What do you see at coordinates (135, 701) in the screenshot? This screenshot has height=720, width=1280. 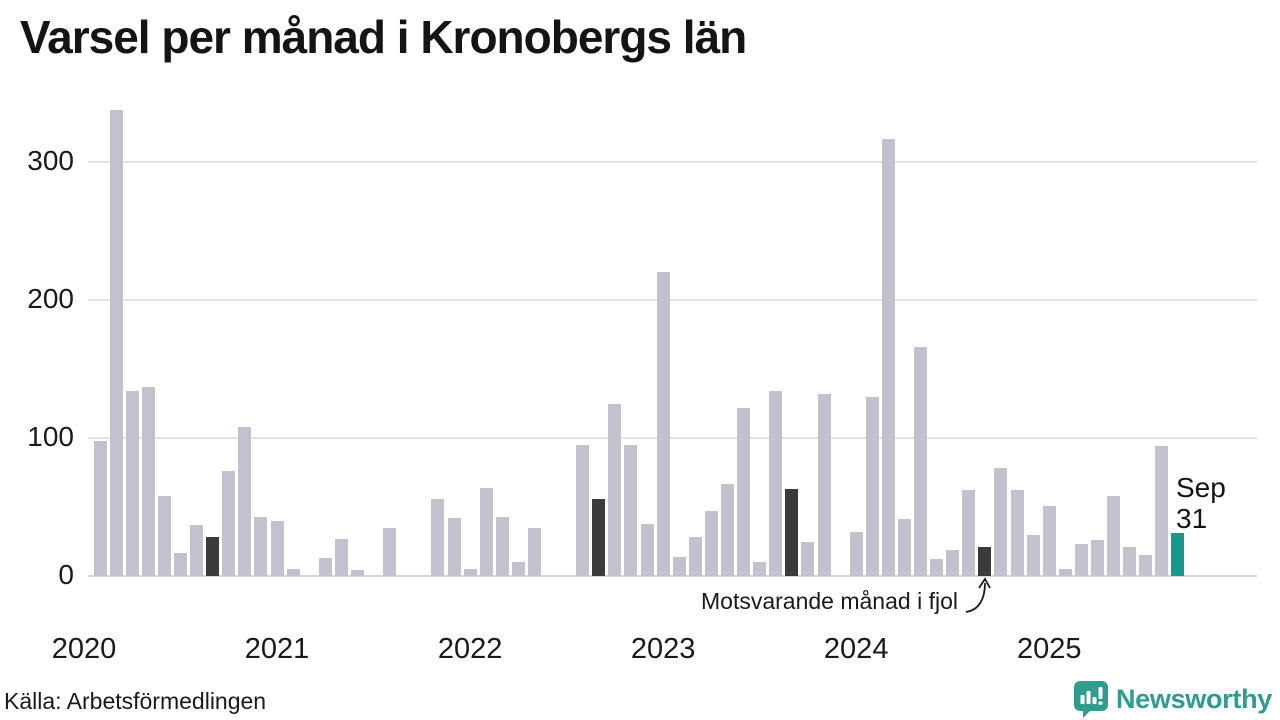 I see `source-caption: Källa: Arbetsförmedlingen` at bounding box center [135, 701].